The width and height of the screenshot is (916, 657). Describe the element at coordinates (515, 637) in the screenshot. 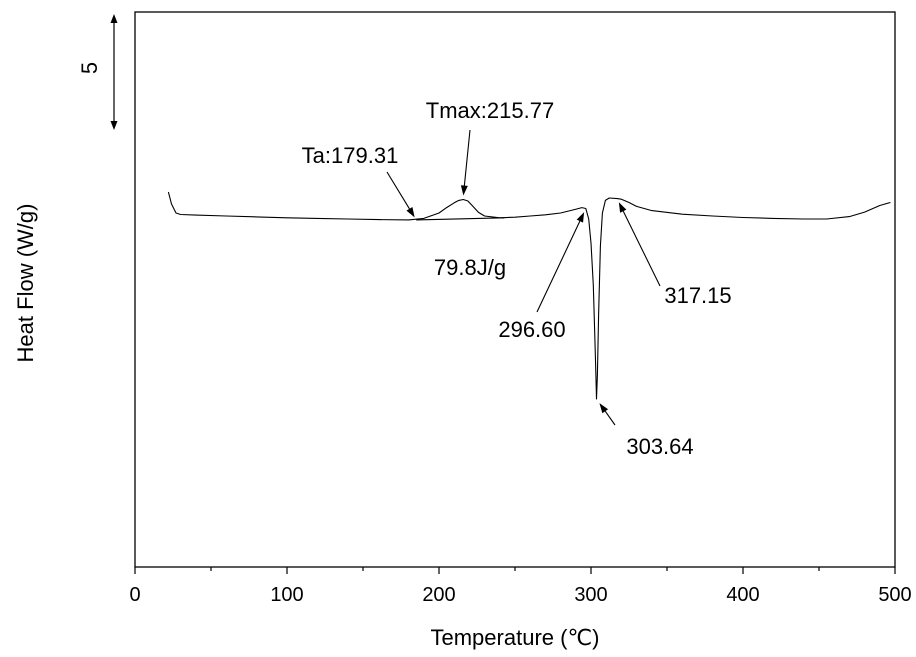

I see `x-axis-label: Temperature (℃)` at that location.